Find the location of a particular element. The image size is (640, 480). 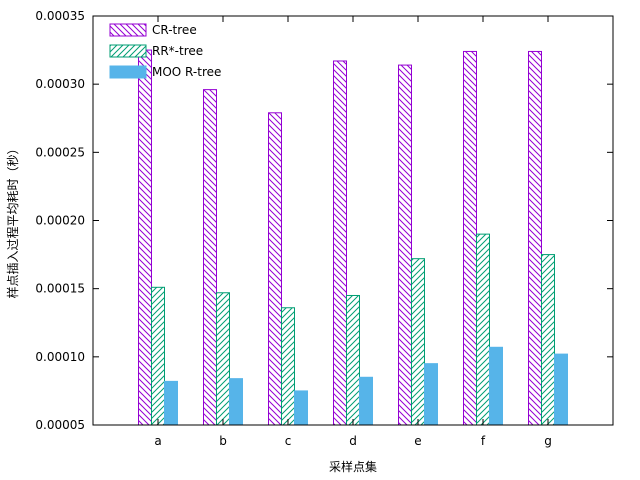

x-tick-label: c is located at coordinates (288, 441).